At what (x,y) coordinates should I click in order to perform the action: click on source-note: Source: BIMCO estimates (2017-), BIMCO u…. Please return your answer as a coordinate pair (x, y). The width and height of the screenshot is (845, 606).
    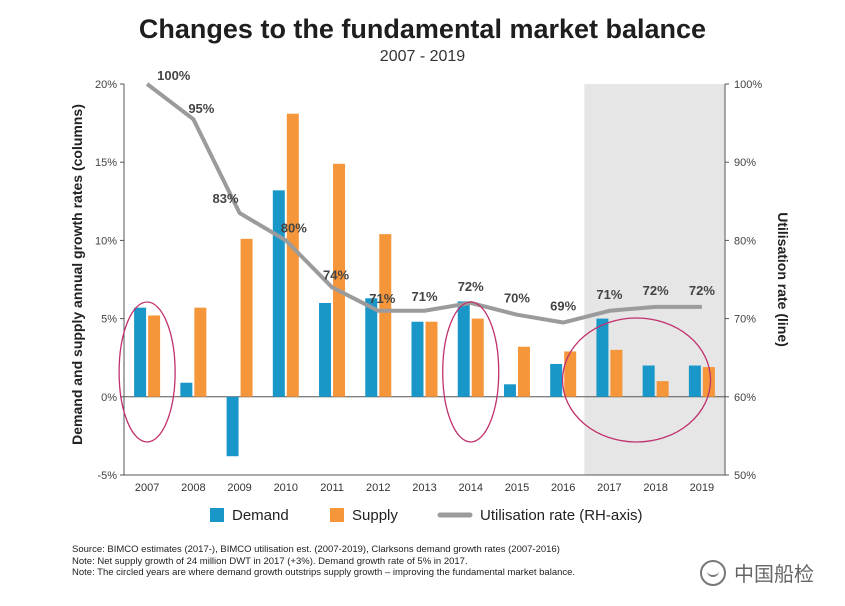
    Looking at the image, I should click on (316, 549).